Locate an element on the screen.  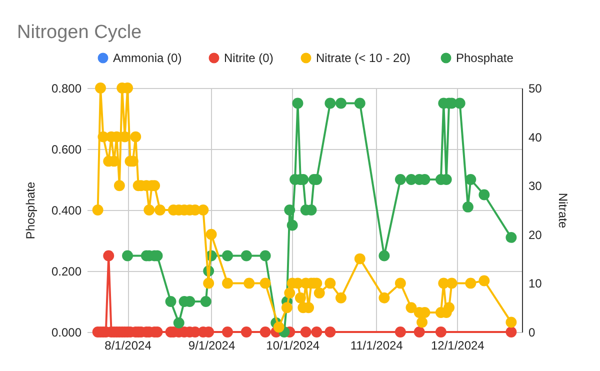
x-tick-label: 11/1/2024 is located at coordinates (377, 345).